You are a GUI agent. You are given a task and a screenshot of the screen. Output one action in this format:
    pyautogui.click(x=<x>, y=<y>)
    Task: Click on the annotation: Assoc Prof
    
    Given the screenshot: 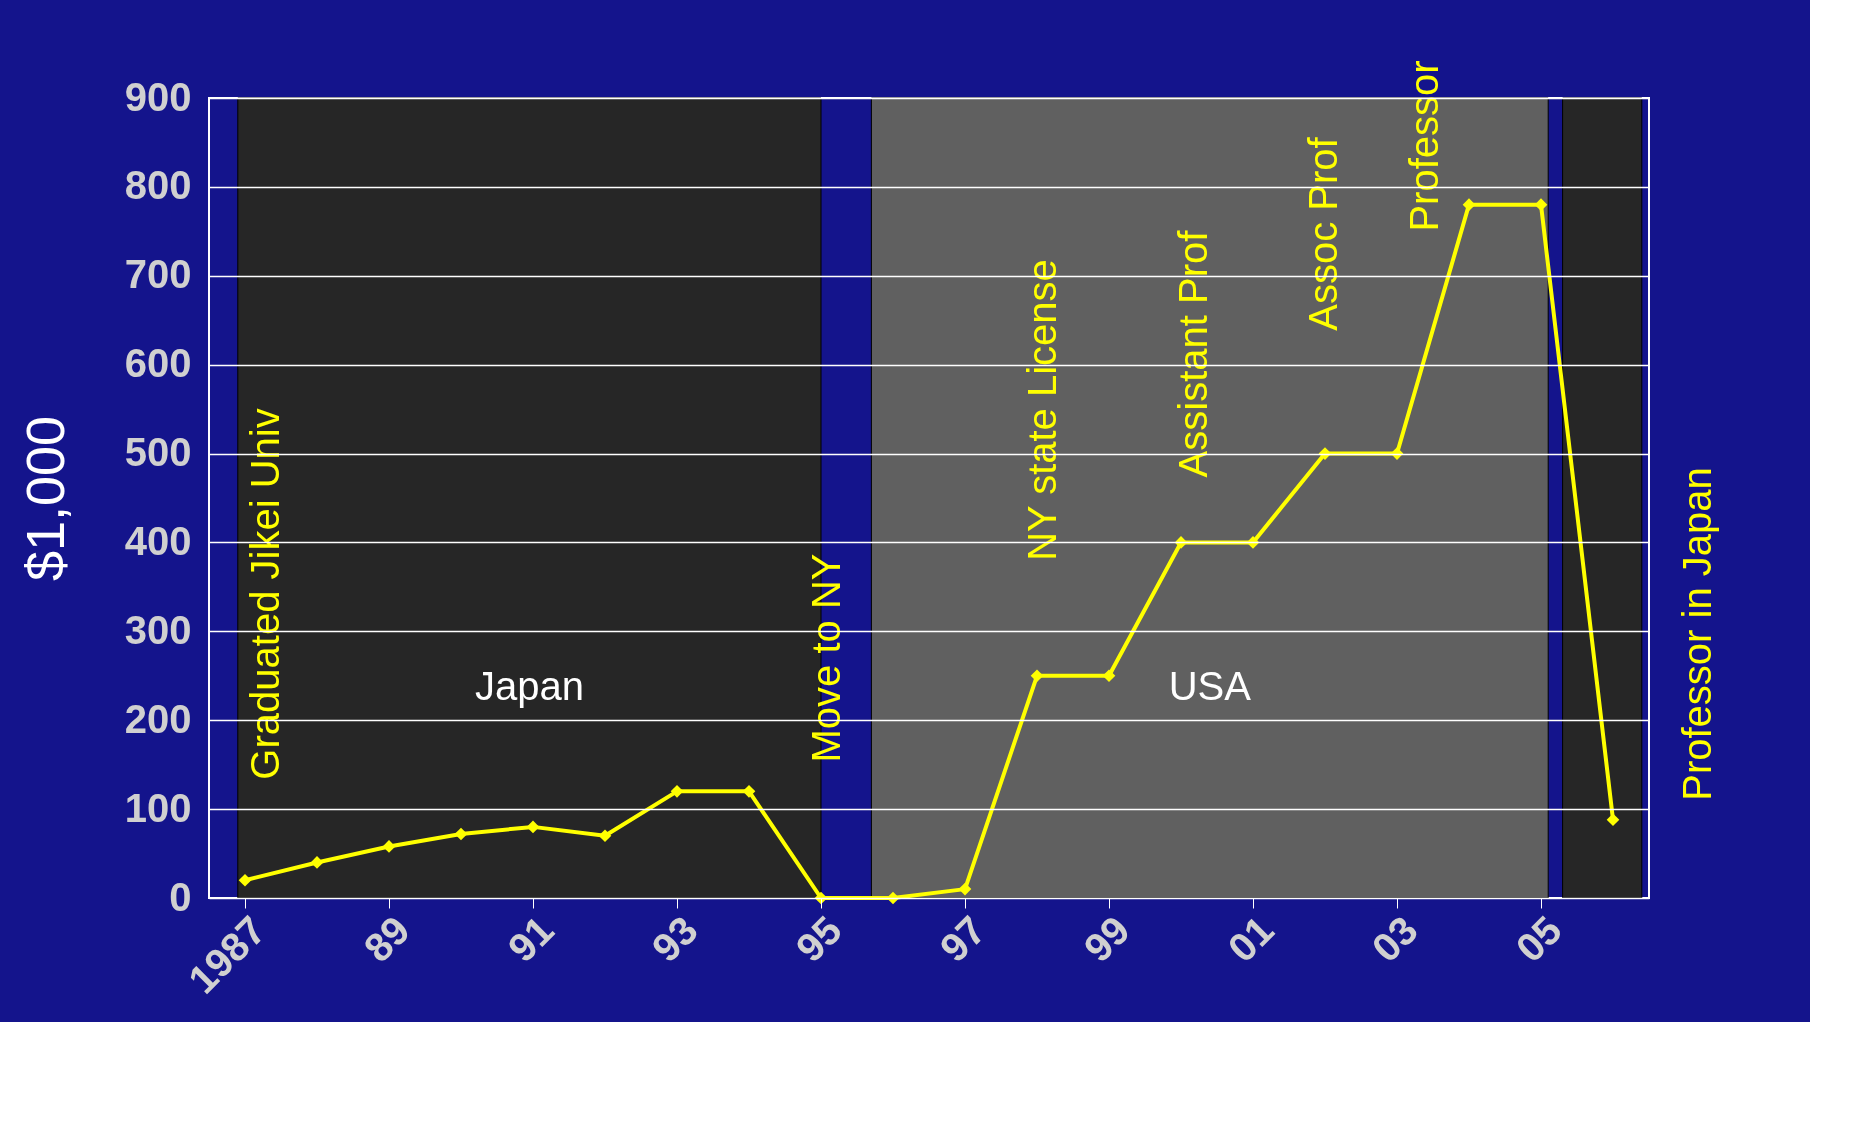 What is the action you would take?
    pyautogui.click(x=1323, y=233)
    